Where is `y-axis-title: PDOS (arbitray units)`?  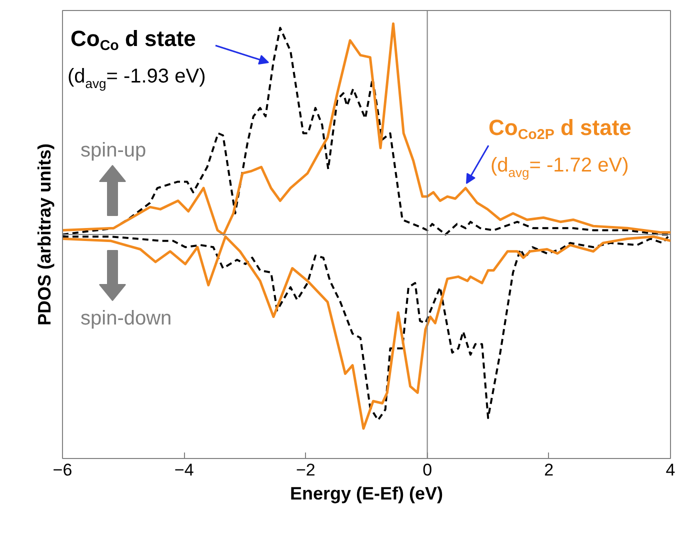 y-axis-title: PDOS (arbitray units) is located at coordinates (44, 234).